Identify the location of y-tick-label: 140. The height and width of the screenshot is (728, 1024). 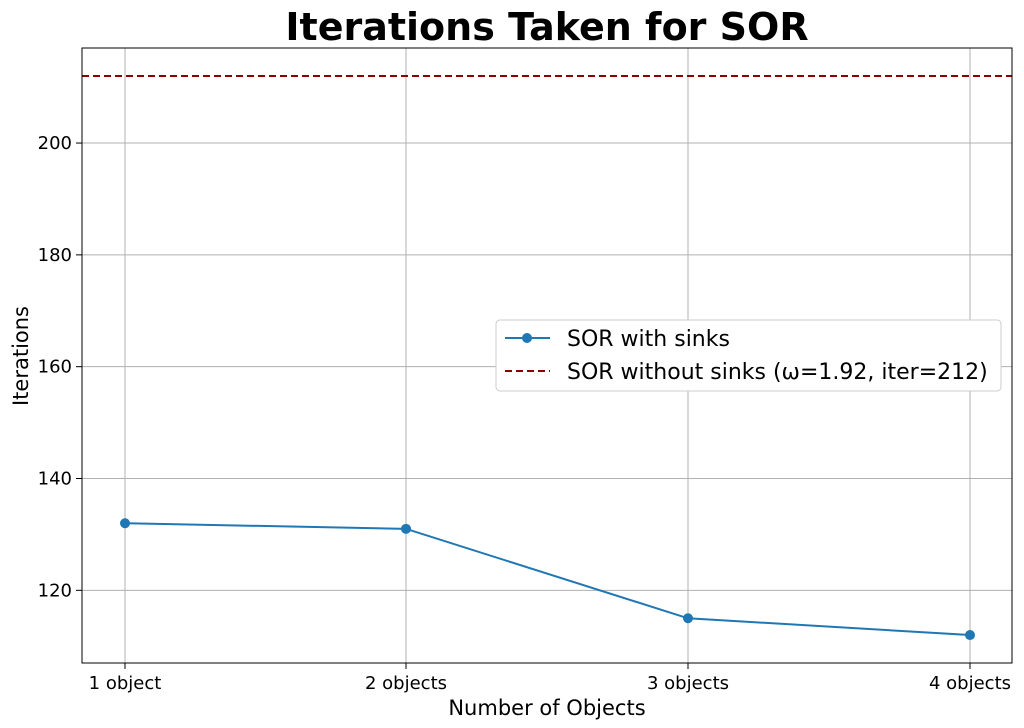
(55, 479).